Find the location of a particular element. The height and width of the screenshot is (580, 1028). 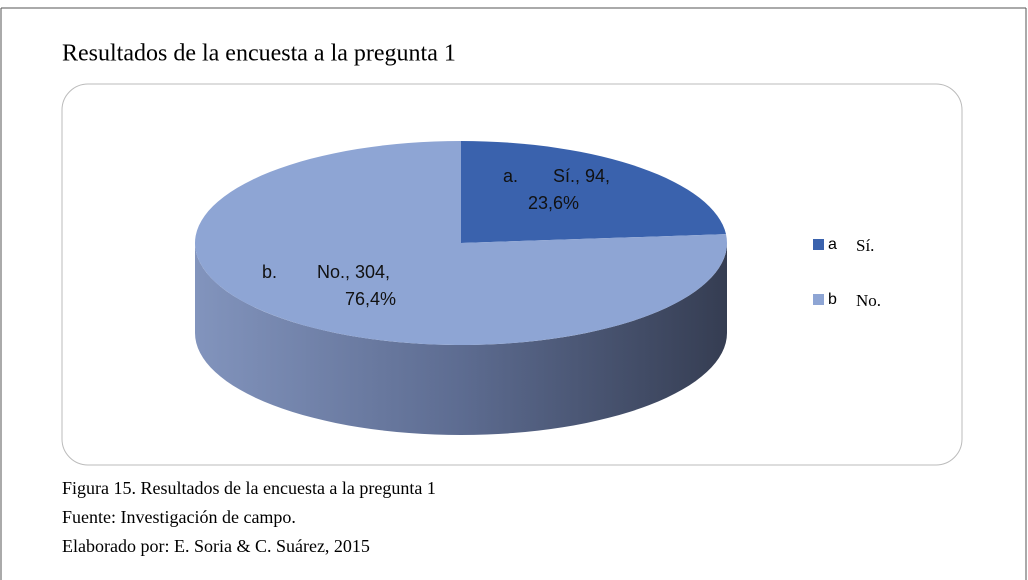

legend-label: No. is located at coordinates (868, 300).